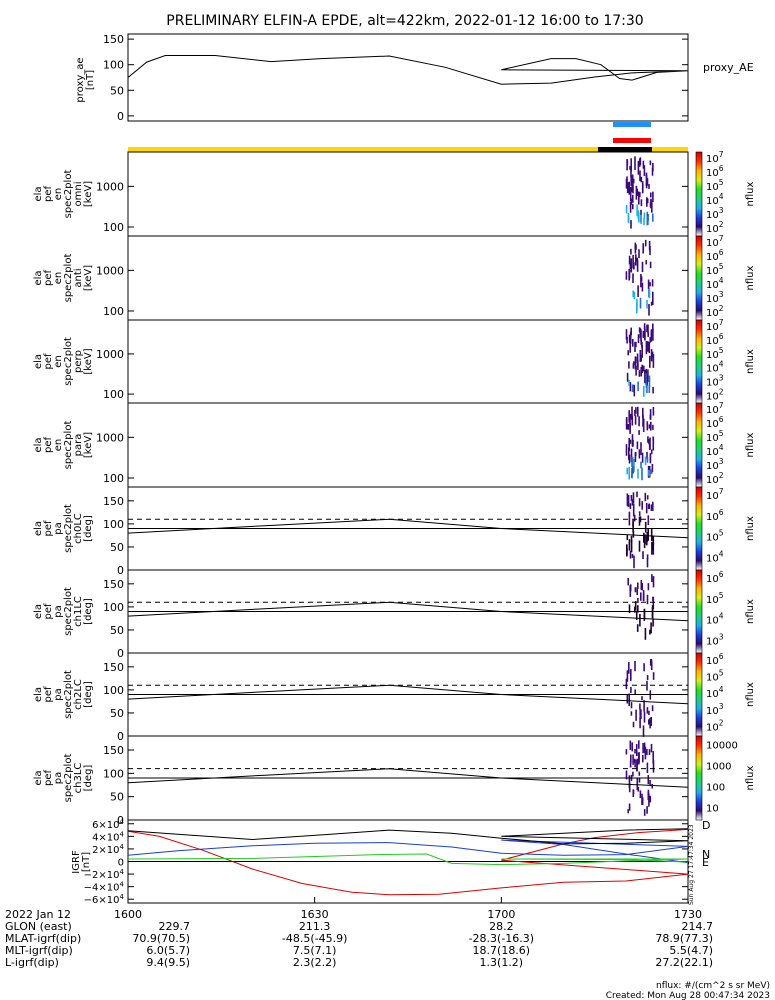 The image size is (775, 1000). I want to click on black-bar, so click(625, 149).